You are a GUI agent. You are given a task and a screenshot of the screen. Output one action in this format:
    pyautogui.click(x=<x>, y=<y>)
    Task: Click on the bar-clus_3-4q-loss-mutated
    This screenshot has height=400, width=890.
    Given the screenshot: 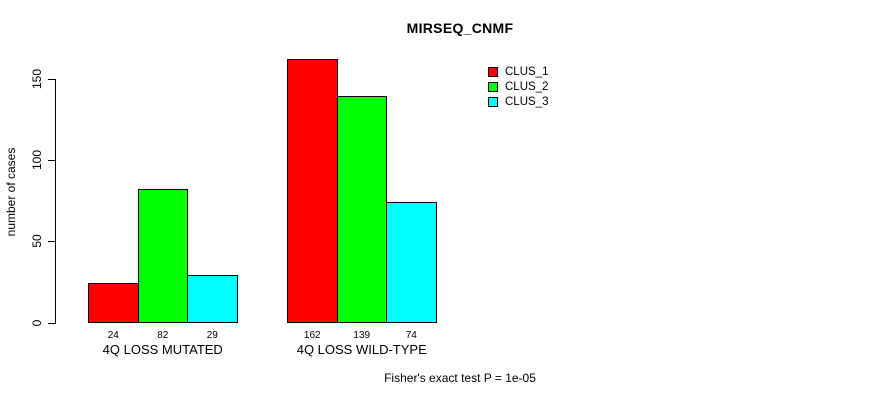 What is the action you would take?
    pyautogui.click(x=212, y=299)
    